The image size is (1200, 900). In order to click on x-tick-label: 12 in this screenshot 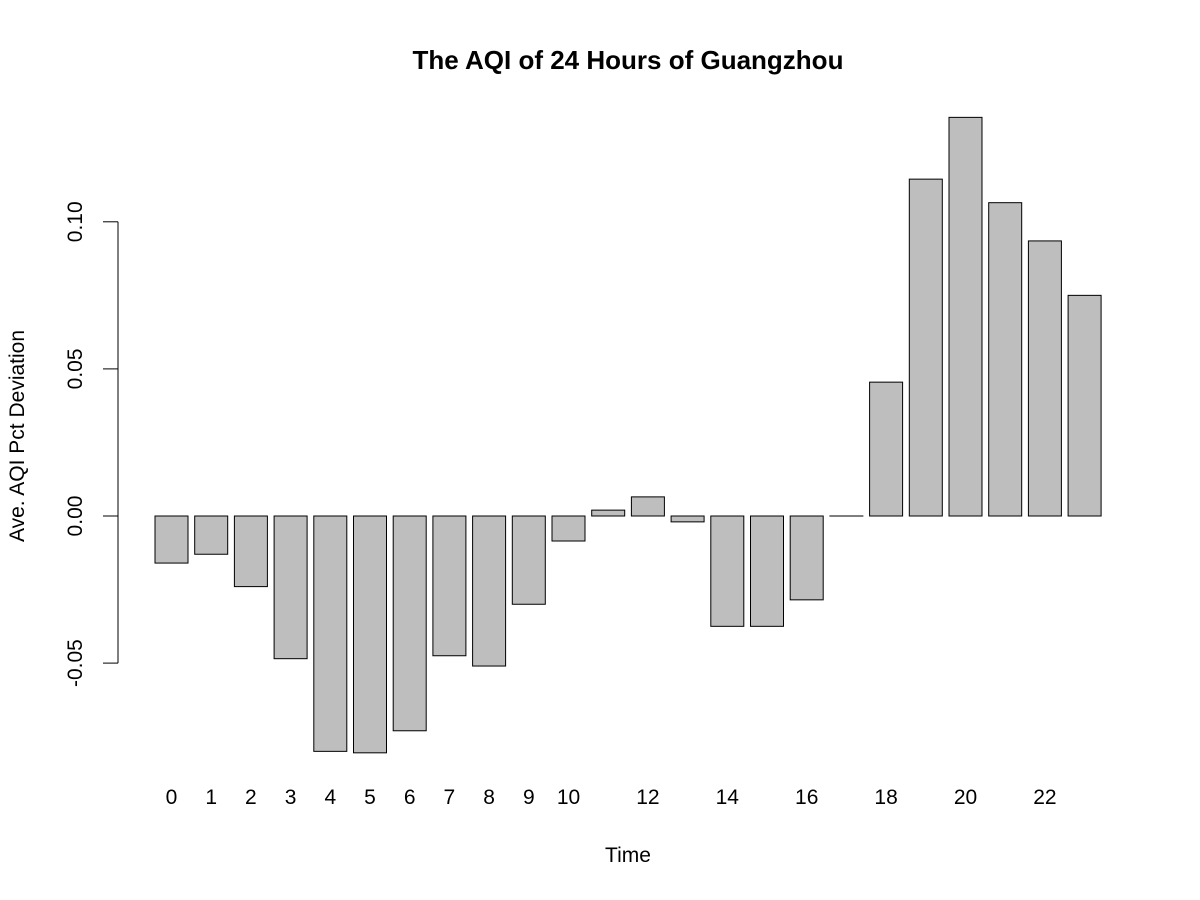, I will do `click(647, 797)`.